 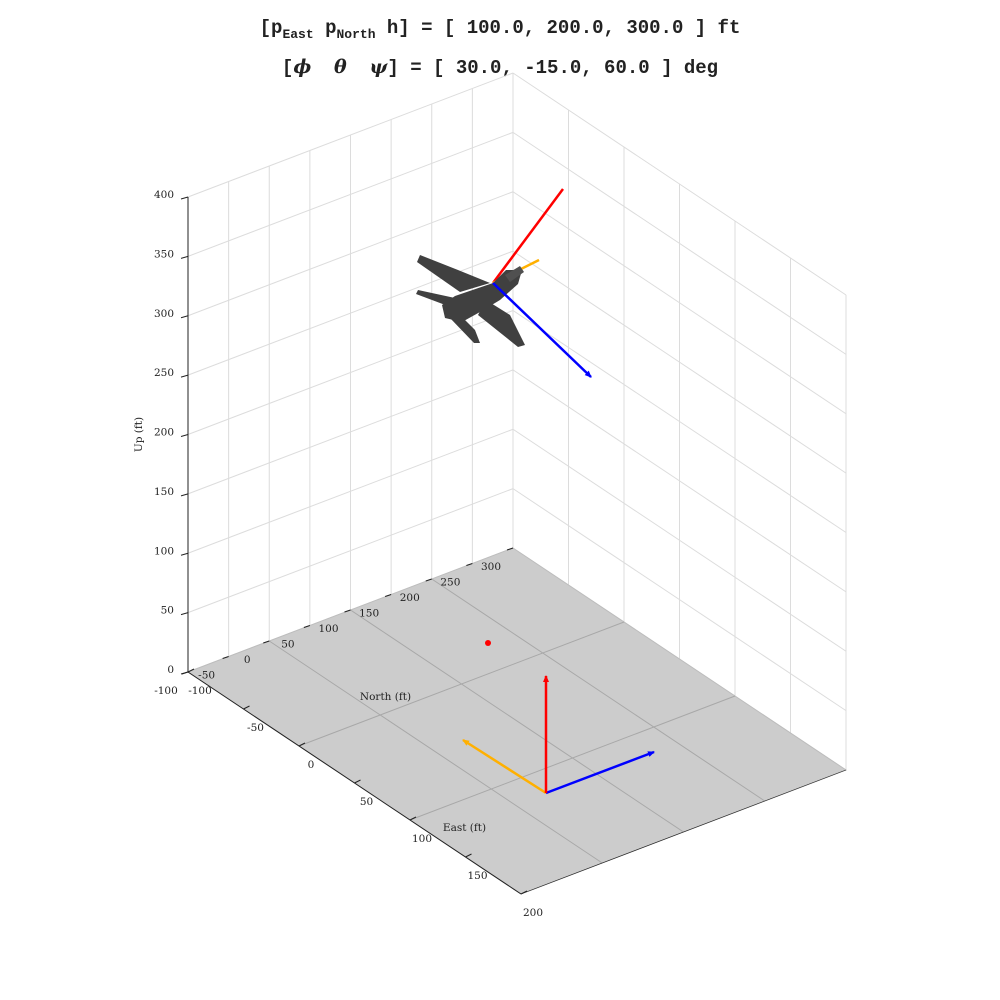 What do you see at coordinates (464, 828) in the screenshot?
I see `x-axis-label: East (ft)` at bounding box center [464, 828].